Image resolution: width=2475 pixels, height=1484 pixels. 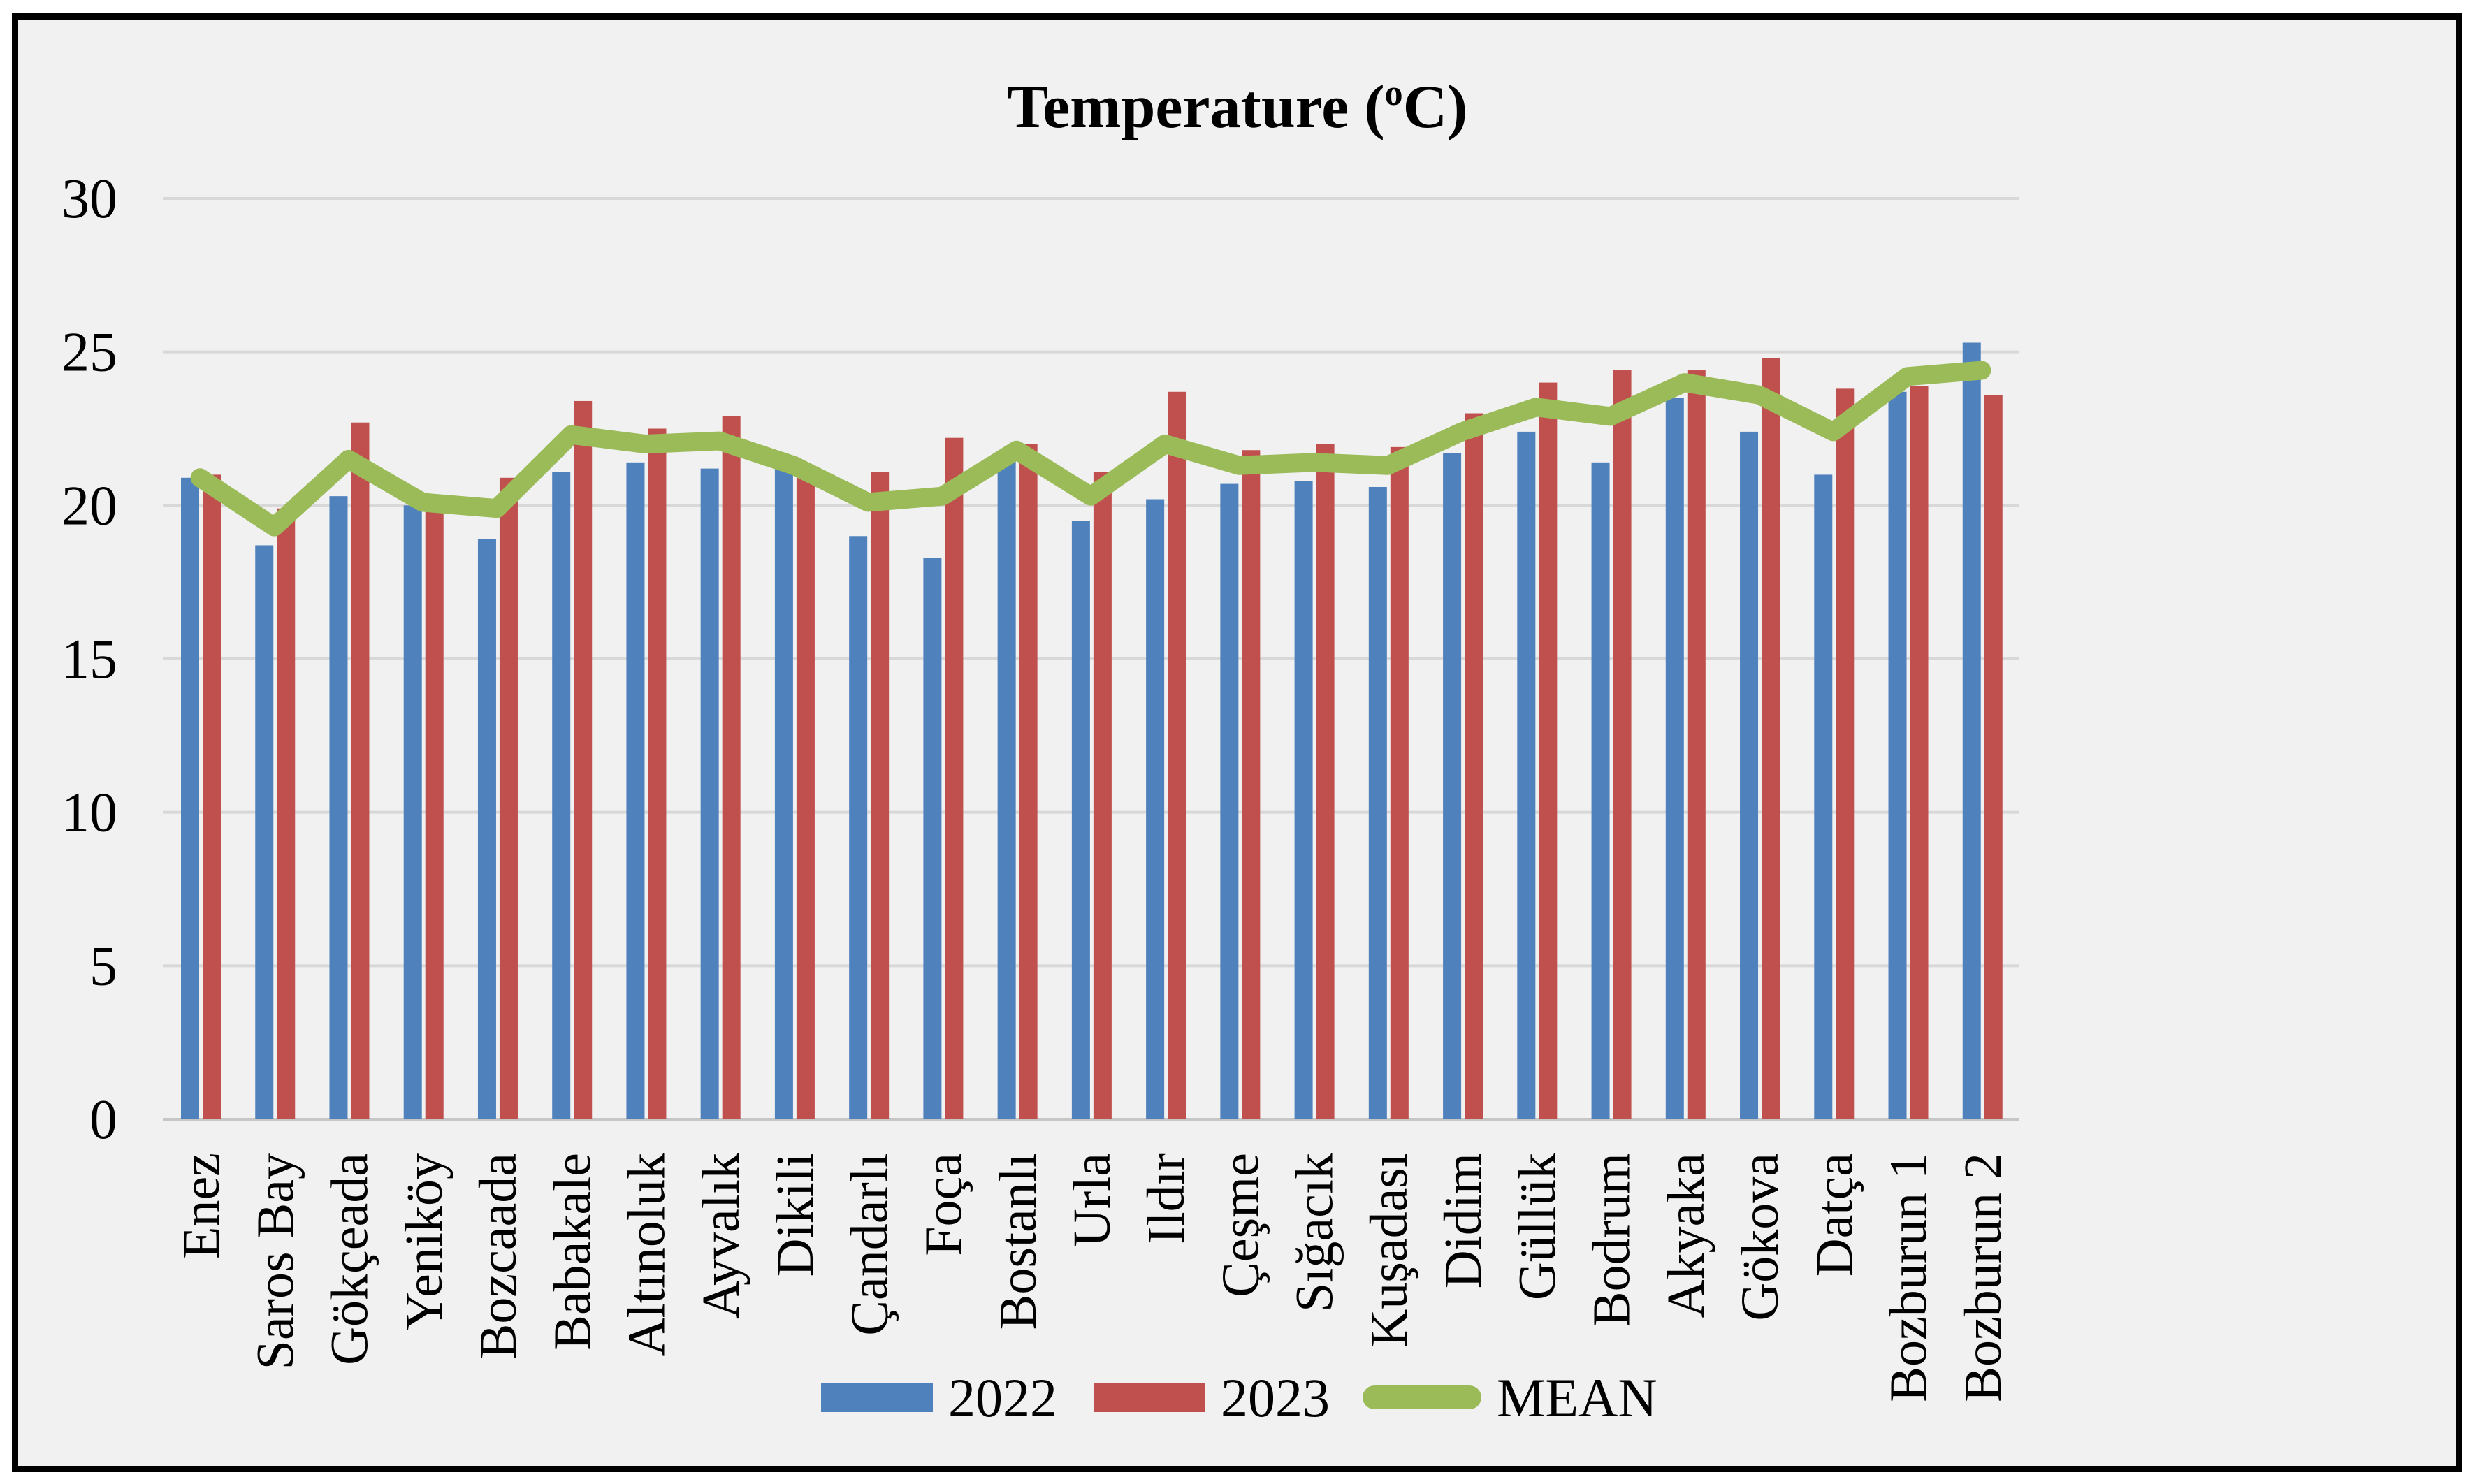 I want to click on x-tick-label-yenikoy: Yeniköy, so click(x=424, y=1241).